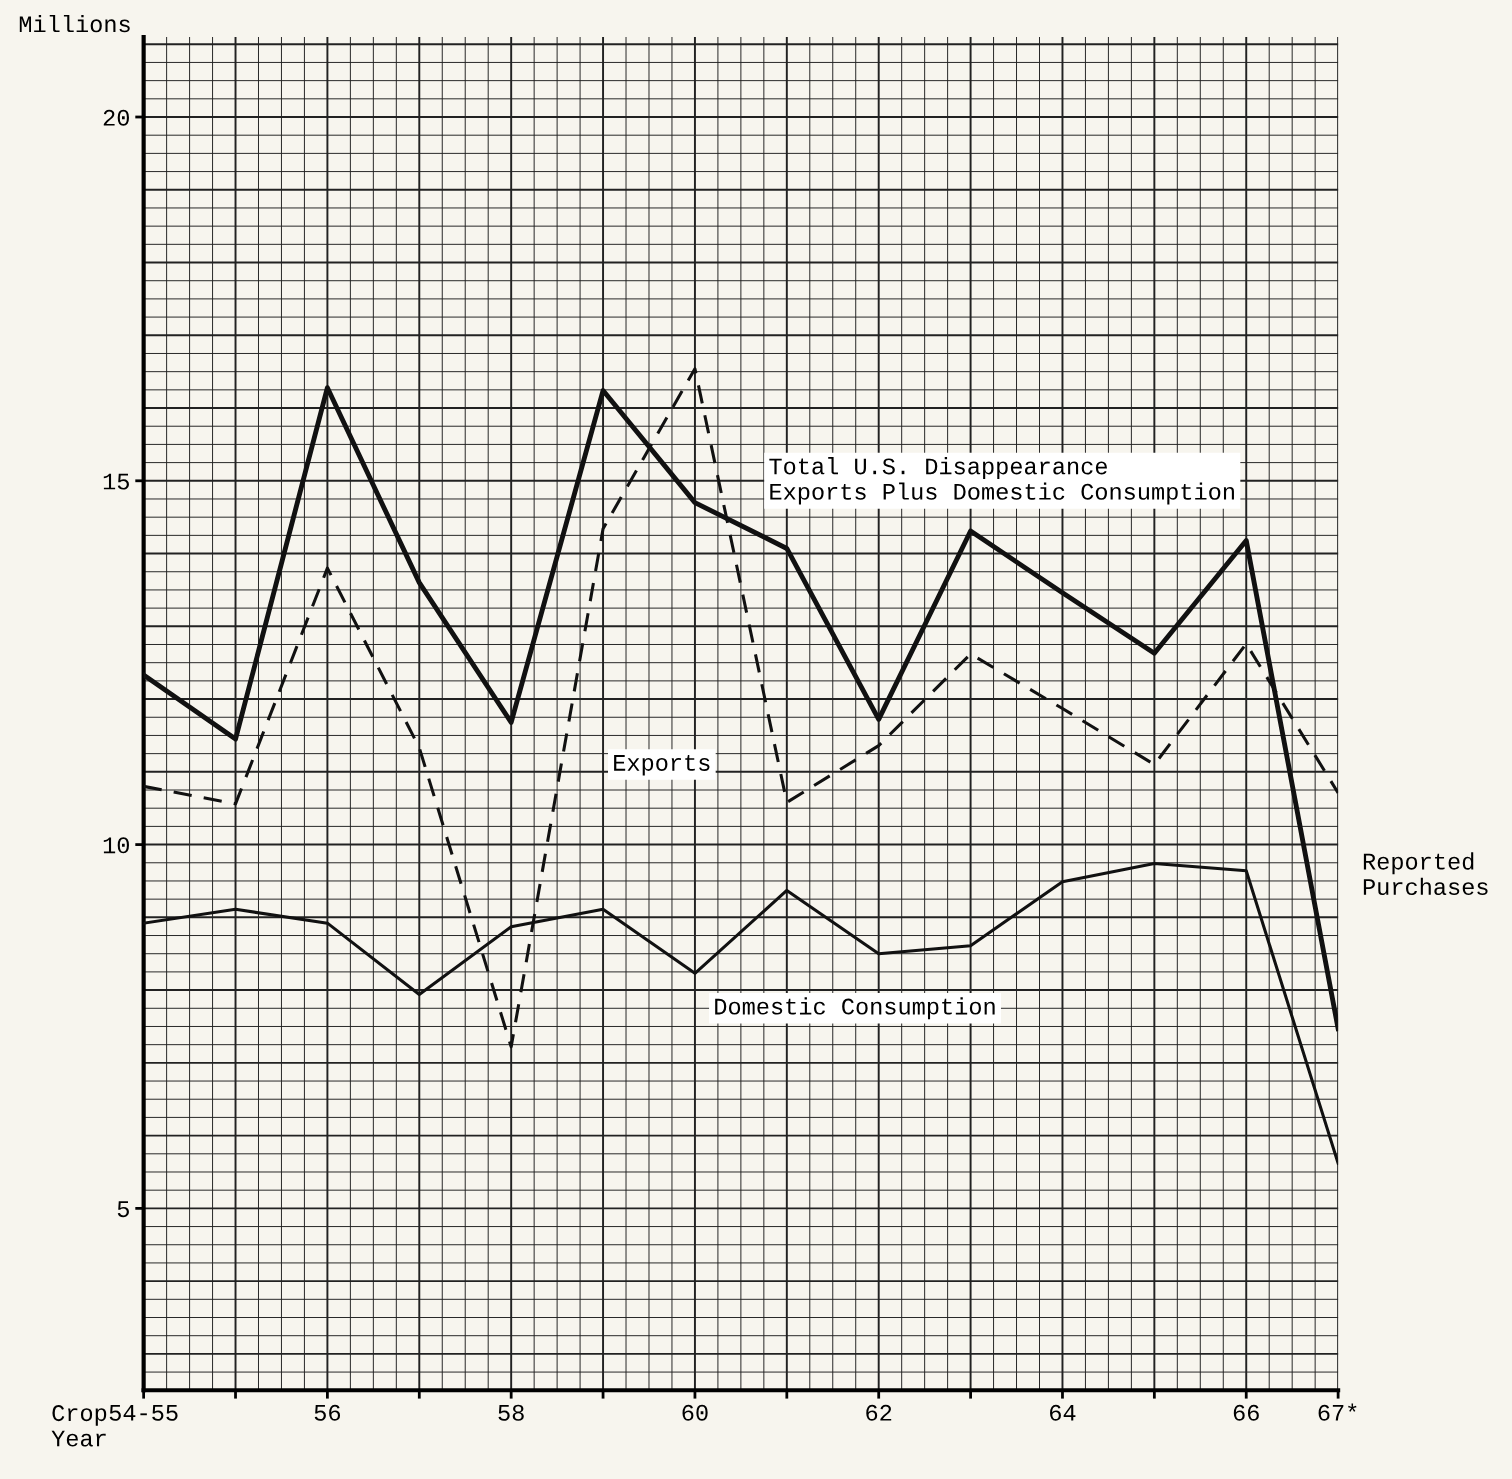 The height and width of the screenshot is (1479, 1512). Describe the element at coordinates (1063, 1412) in the screenshot. I see `x-tick-label: 64` at that location.